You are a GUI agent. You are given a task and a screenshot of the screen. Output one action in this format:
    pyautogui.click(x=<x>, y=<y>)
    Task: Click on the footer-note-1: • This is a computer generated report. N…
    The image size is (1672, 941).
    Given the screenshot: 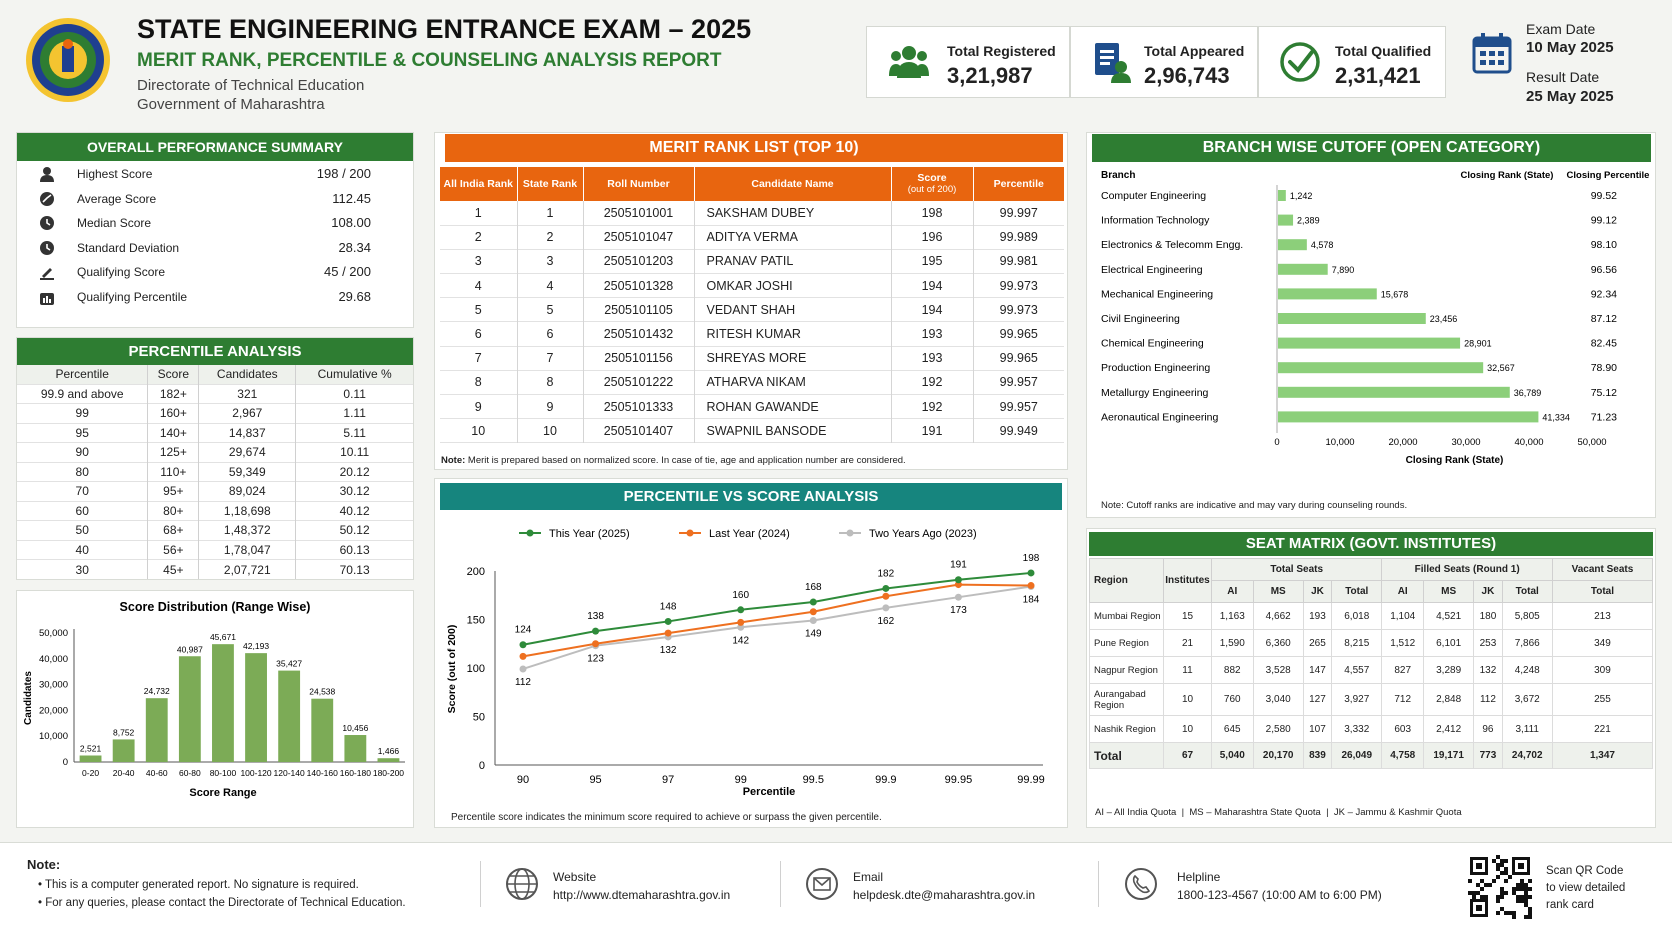 What is the action you would take?
    pyautogui.click(x=198, y=885)
    